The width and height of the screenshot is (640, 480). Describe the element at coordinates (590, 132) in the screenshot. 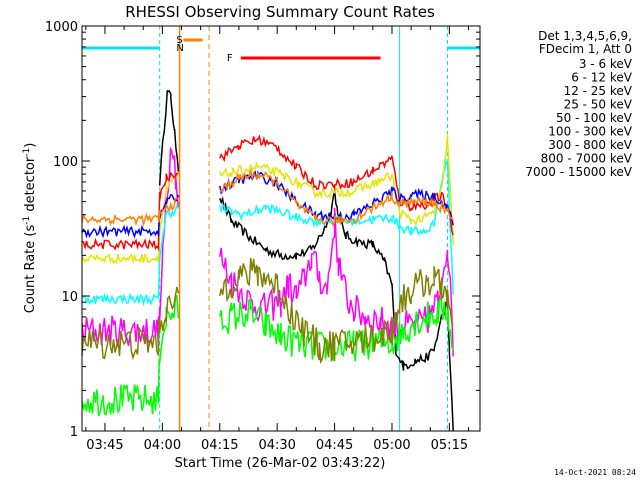

I see `legend-item-6: 100 - 300 keV` at that location.